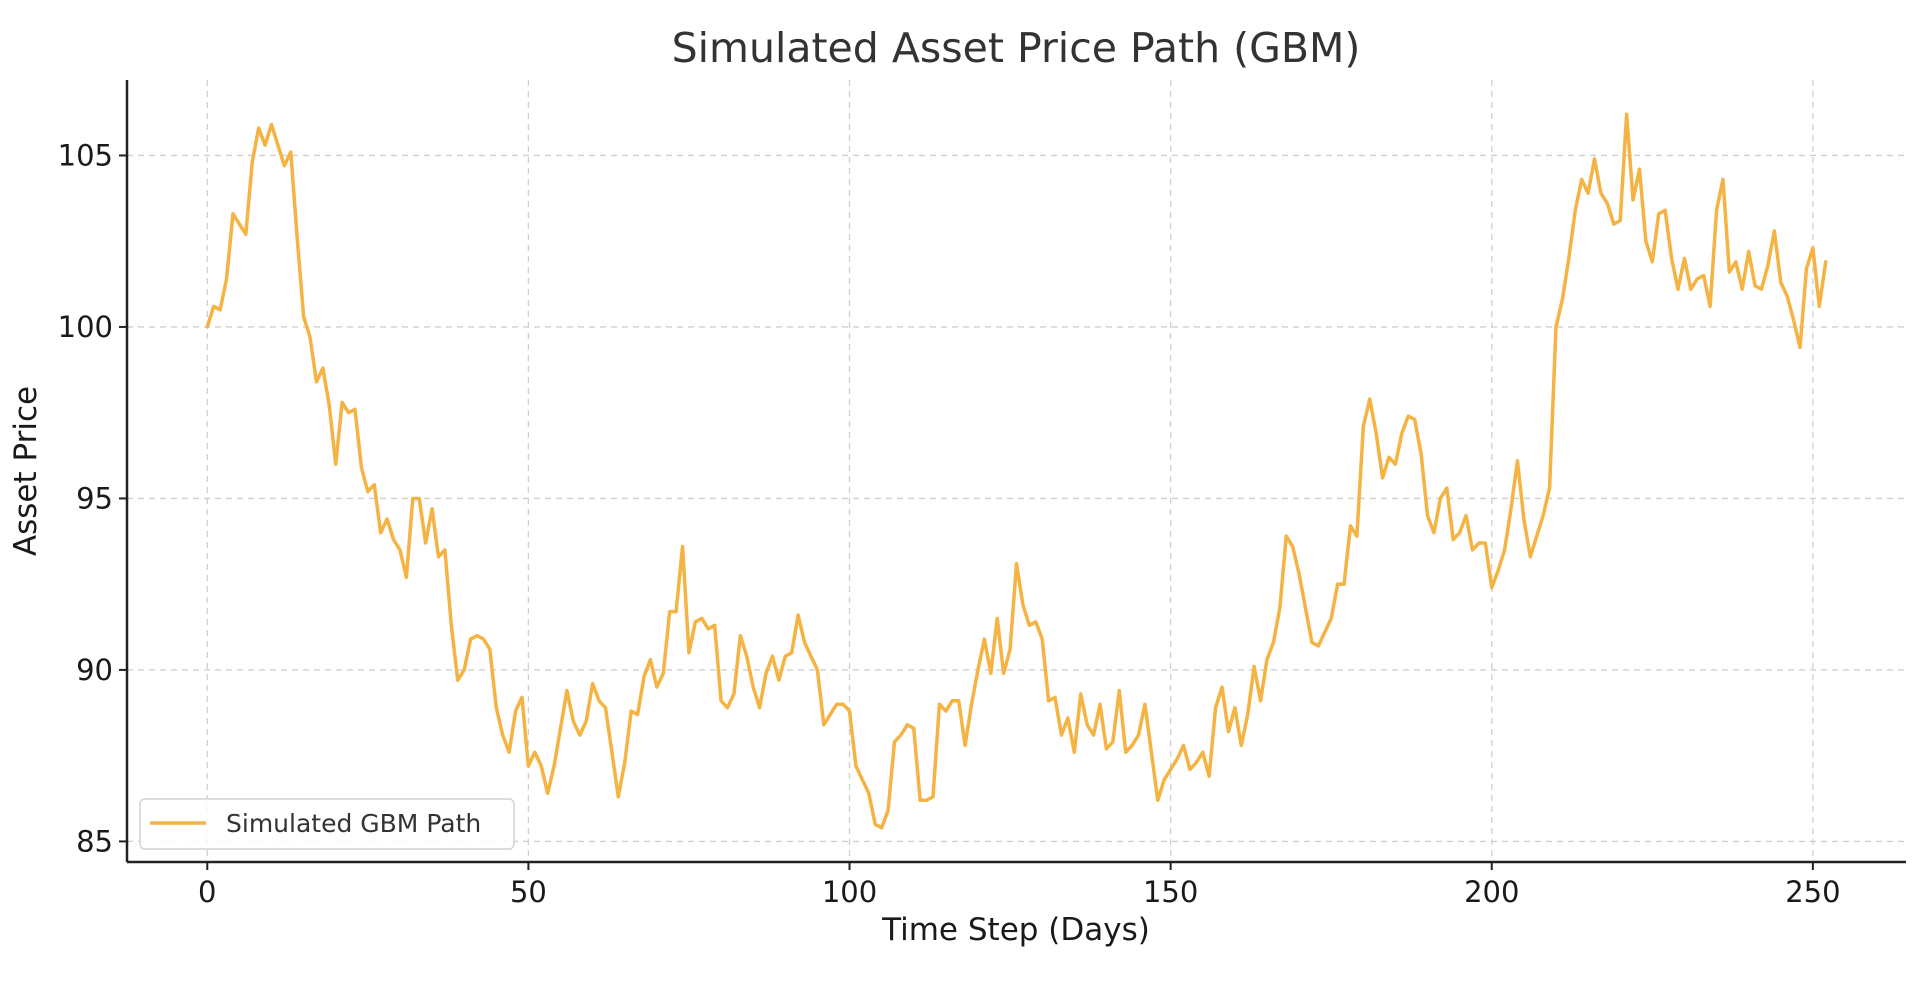 The width and height of the screenshot is (1920, 983). What do you see at coordinates (1015, 930) in the screenshot?
I see `x-axis-label: Time Step (Days)` at bounding box center [1015, 930].